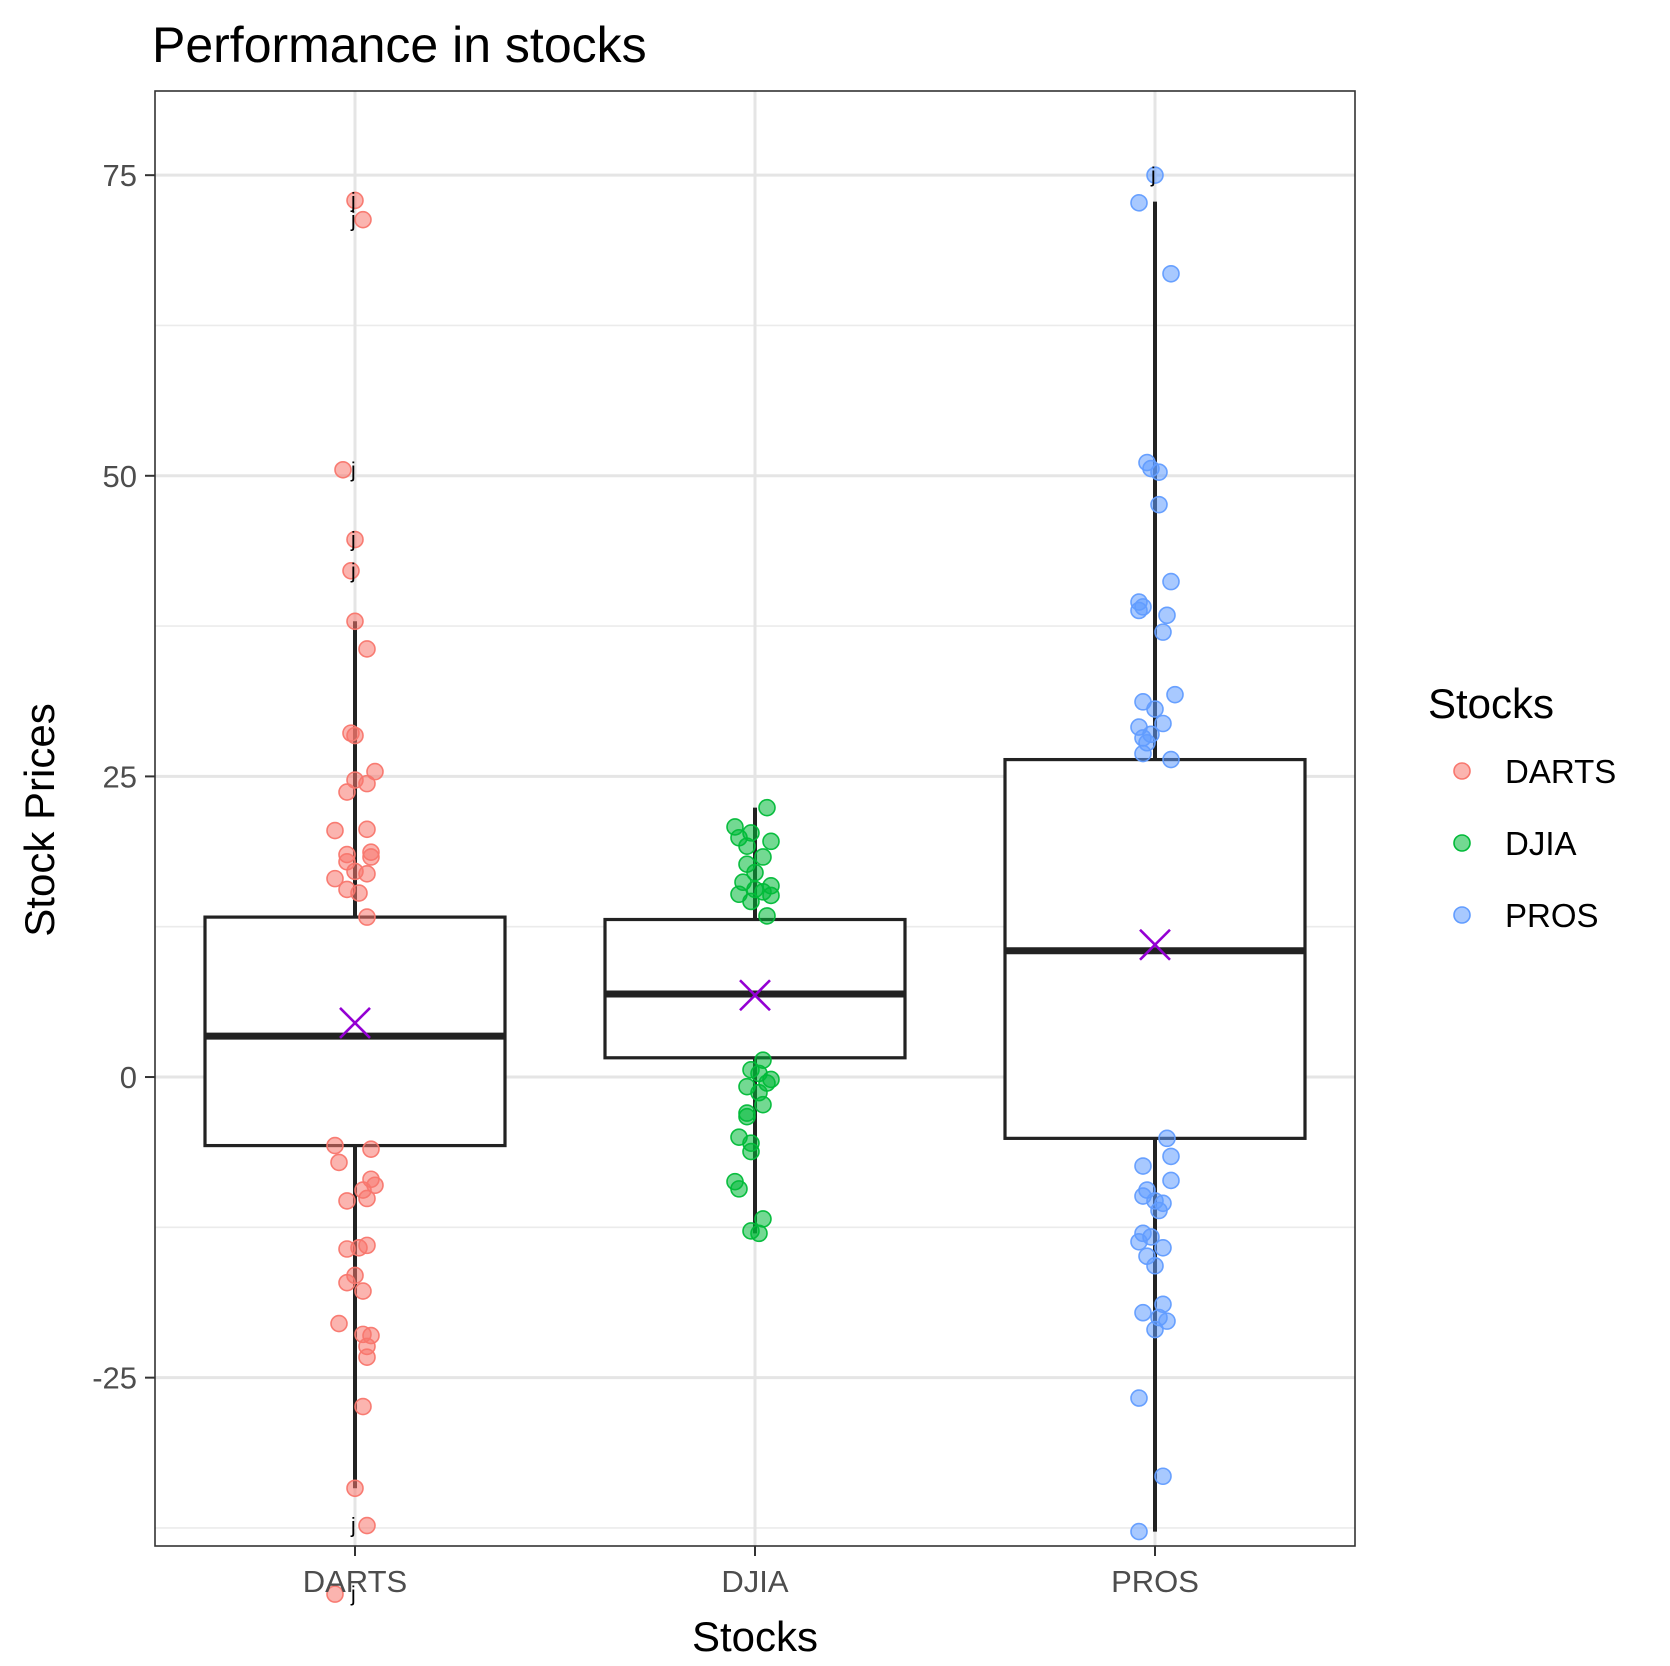 The height and width of the screenshot is (1666, 1670). I want to click on legend-label: DJIA, so click(1541, 843).